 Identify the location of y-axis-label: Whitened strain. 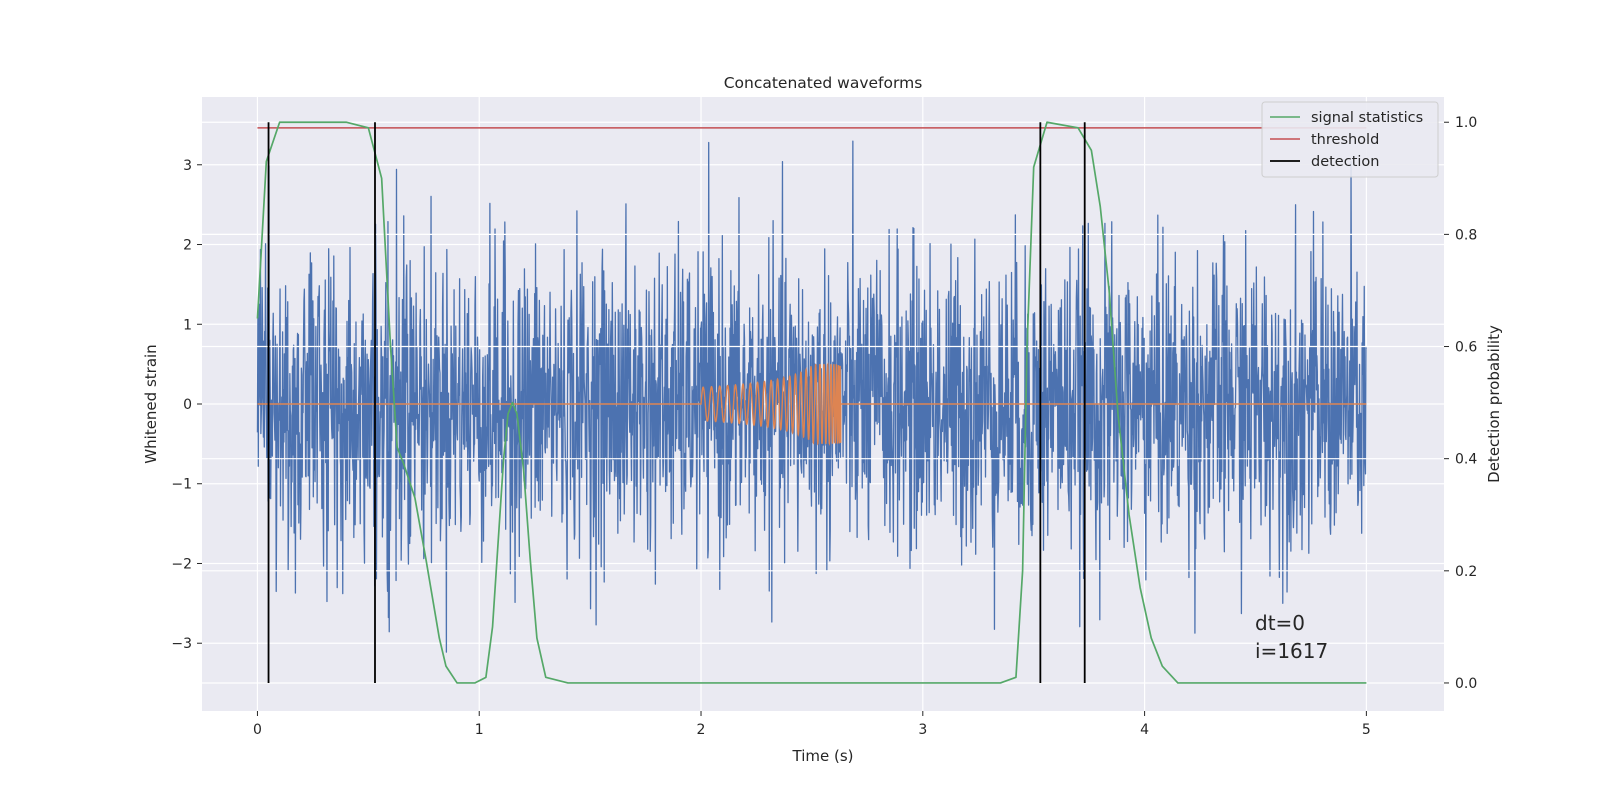
(151, 403).